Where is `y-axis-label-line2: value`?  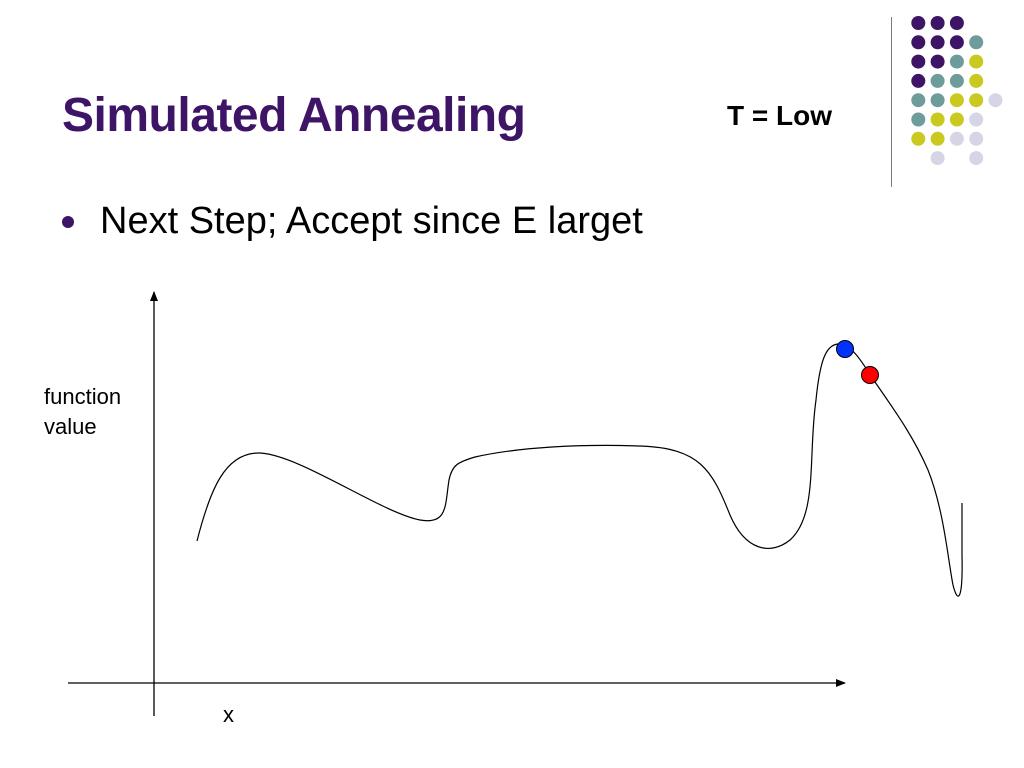 y-axis-label-line2: value is located at coordinates (70, 426).